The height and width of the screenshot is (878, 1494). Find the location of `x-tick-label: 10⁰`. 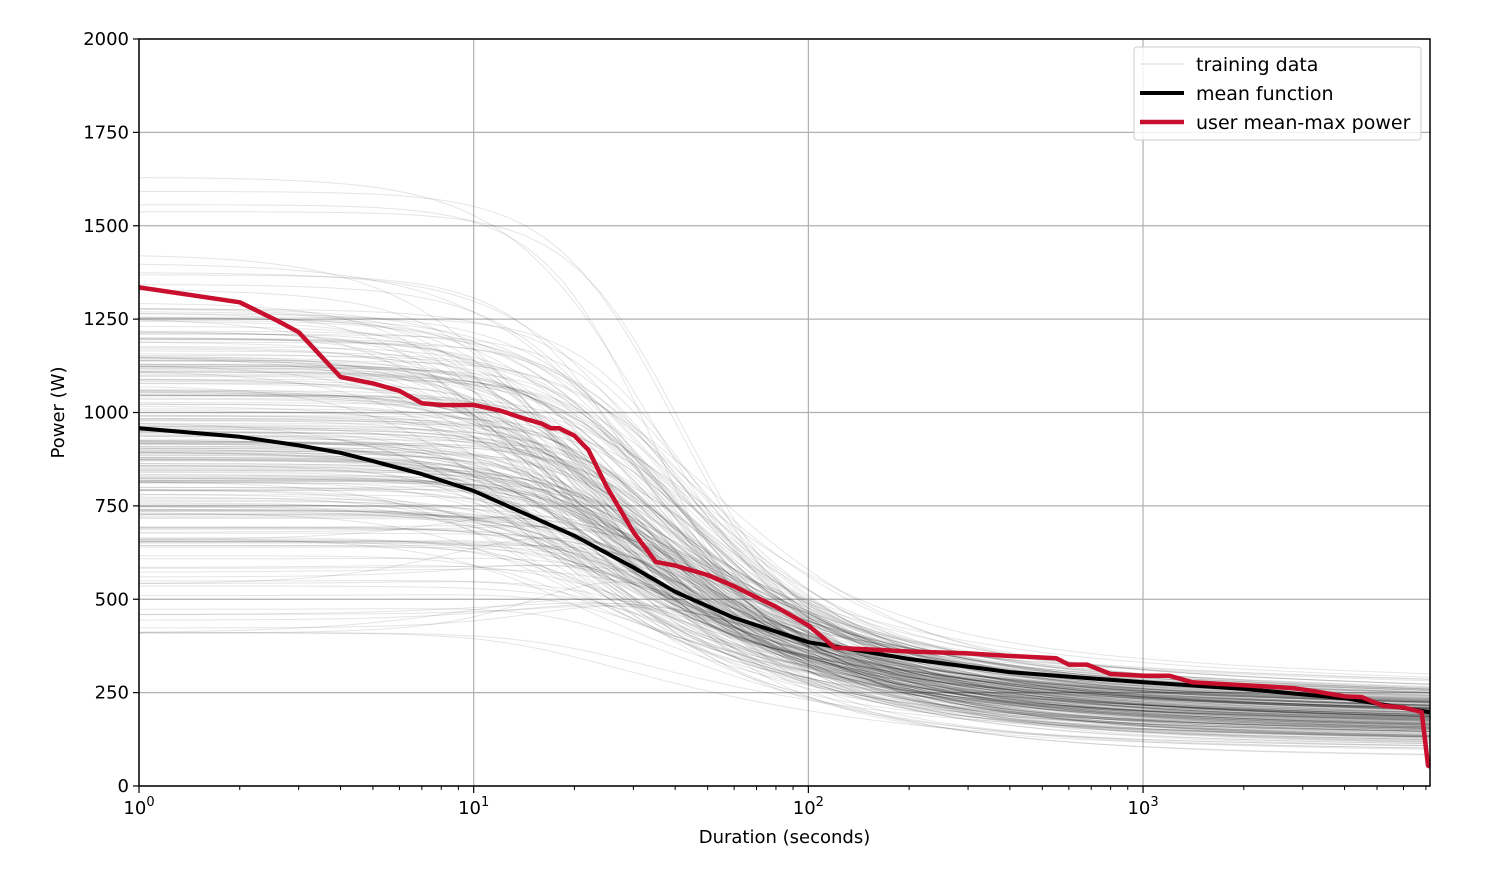

x-tick-label: 10⁰ is located at coordinates (138, 807).